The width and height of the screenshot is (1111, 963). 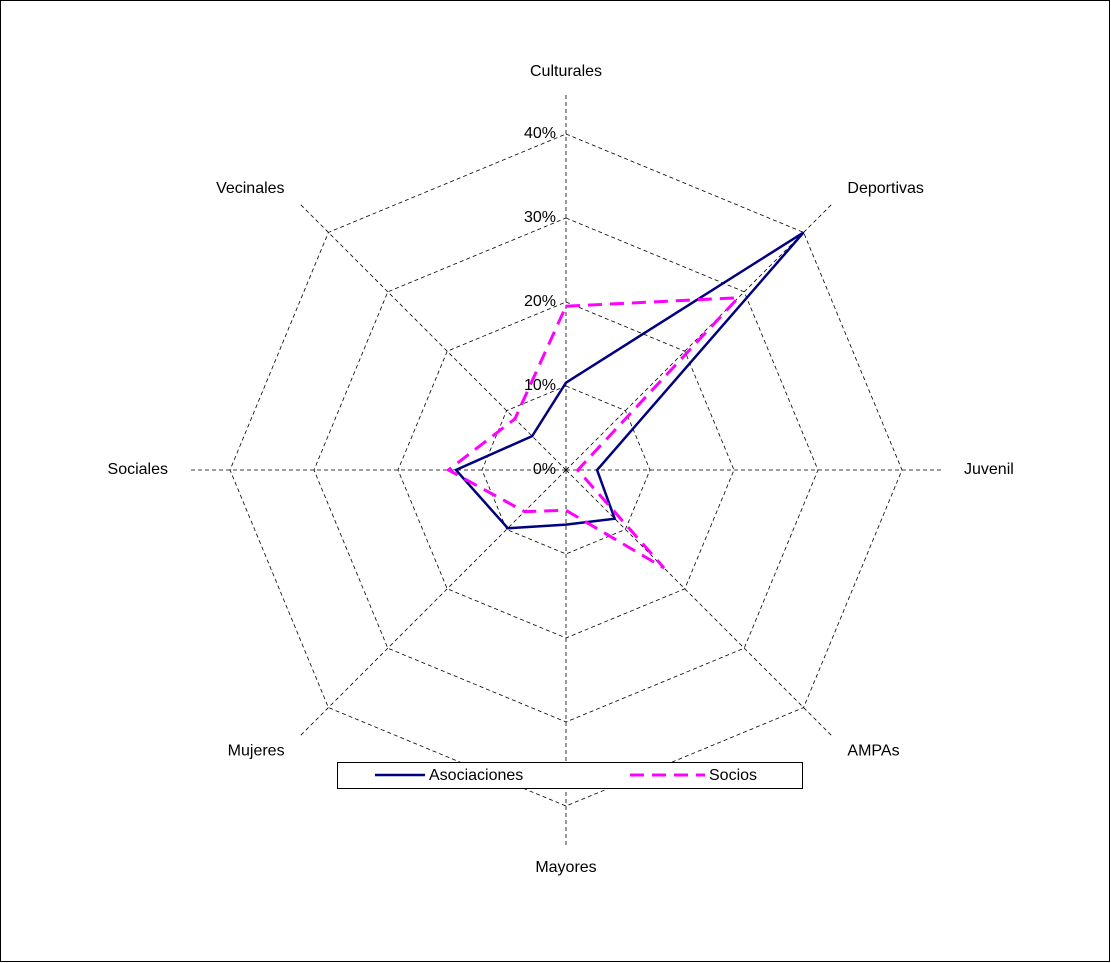 I want to click on r-tick-label: 40%, so click(x=540, y=133).